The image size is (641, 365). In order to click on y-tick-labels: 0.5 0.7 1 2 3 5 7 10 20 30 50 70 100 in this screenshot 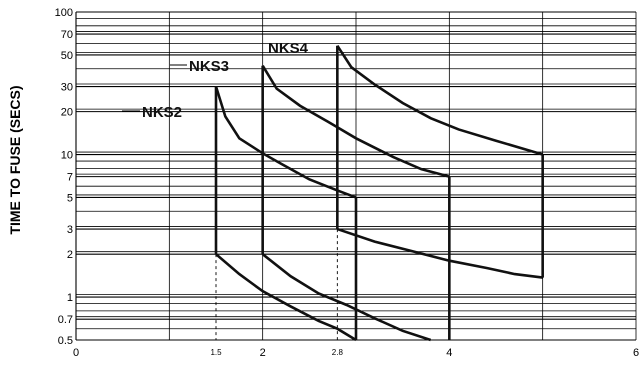, I will do `click(64, 177)`.